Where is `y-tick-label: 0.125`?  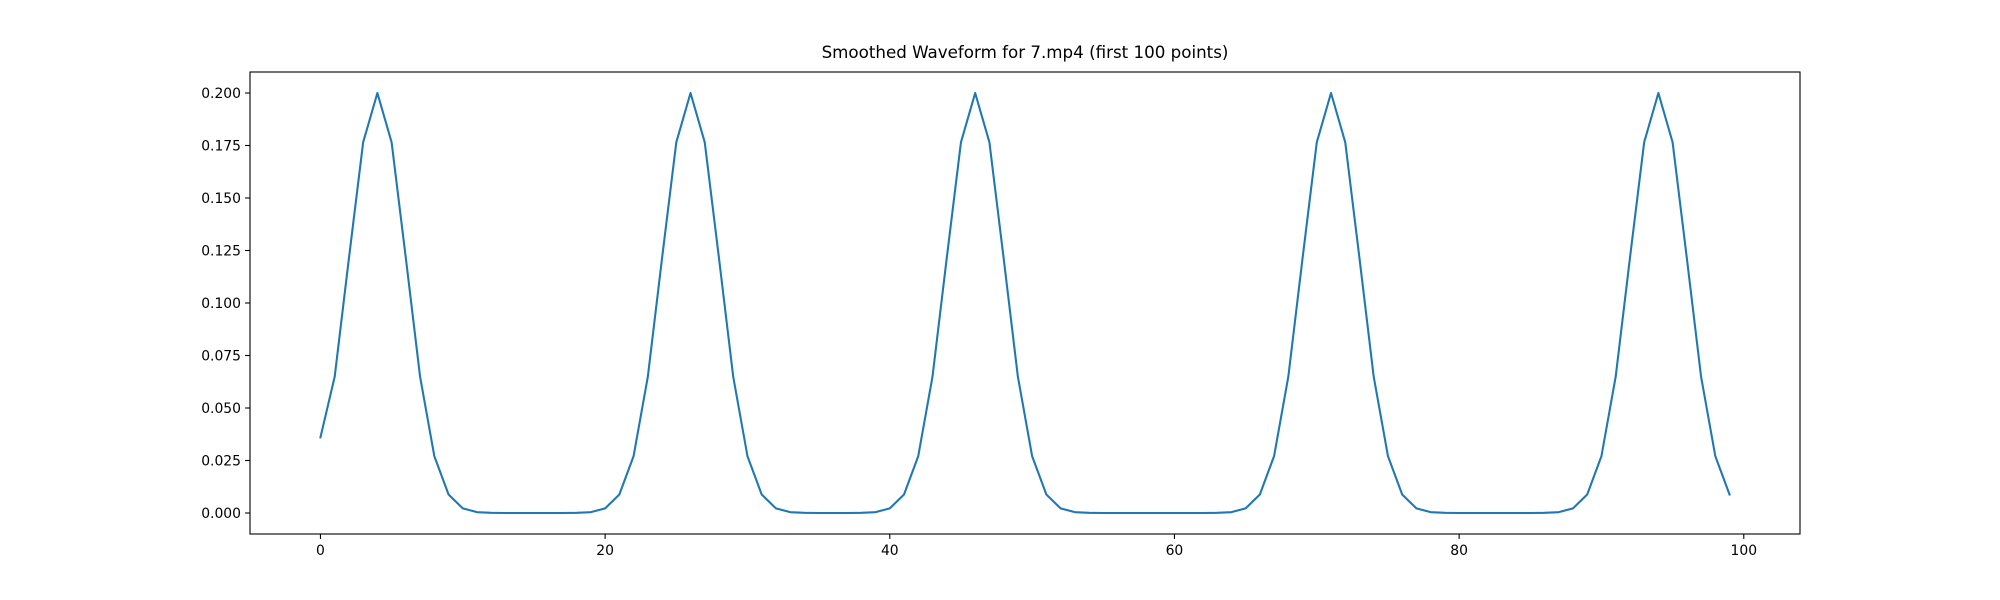
y-tick-label: 0.125 is located at coordinates (221, 252).